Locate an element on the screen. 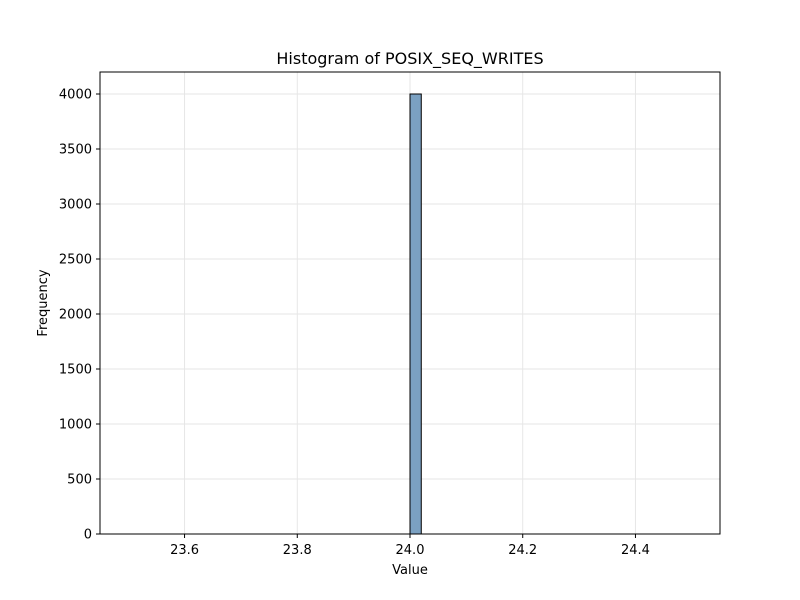 The image size is (800, 600). y-tick-label: 2000 is located at coordinates (75, 315).